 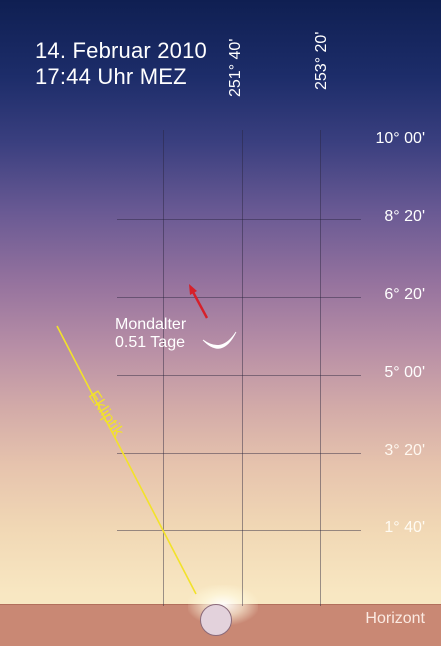 I want to click on moon-label-line2: 0.51 Tage, so click(x=150, y=342).